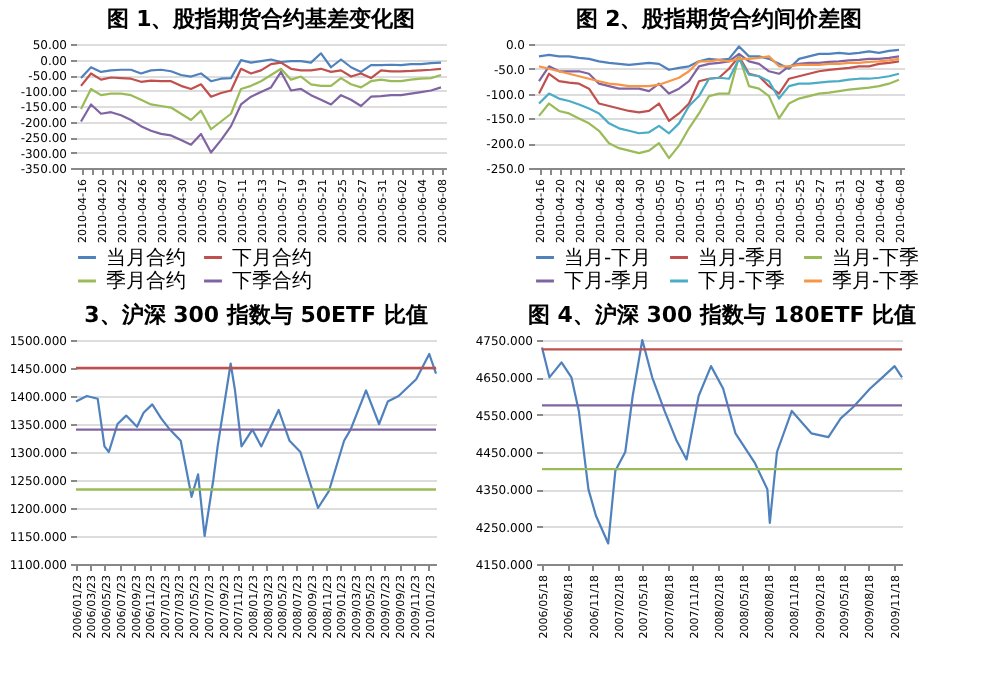  What do you see at coordinates (146, 281) in the screenshot?
I see `legend-label: 季月合约` at bounding box center [146, 281].